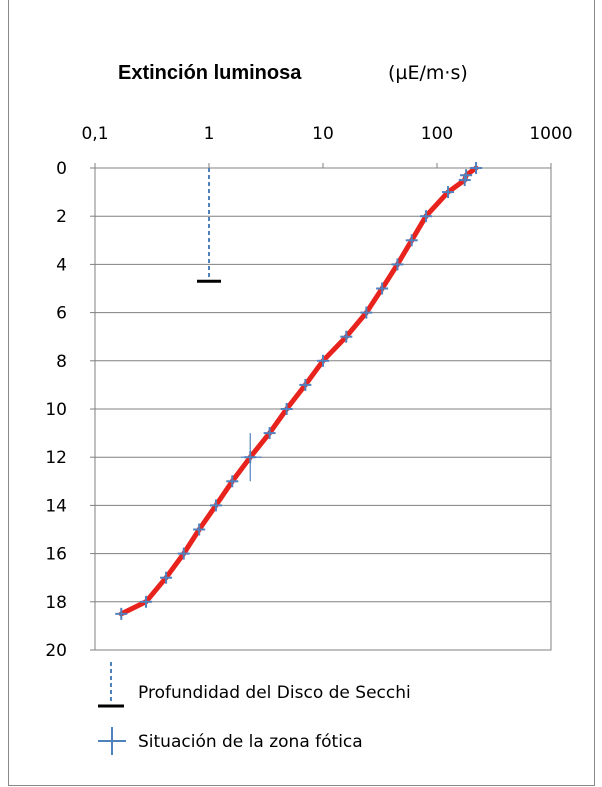 Image resolution: width=602 pixels, height=787 pixels. I want to click on y-tick-label: 14, so click(56, 506).